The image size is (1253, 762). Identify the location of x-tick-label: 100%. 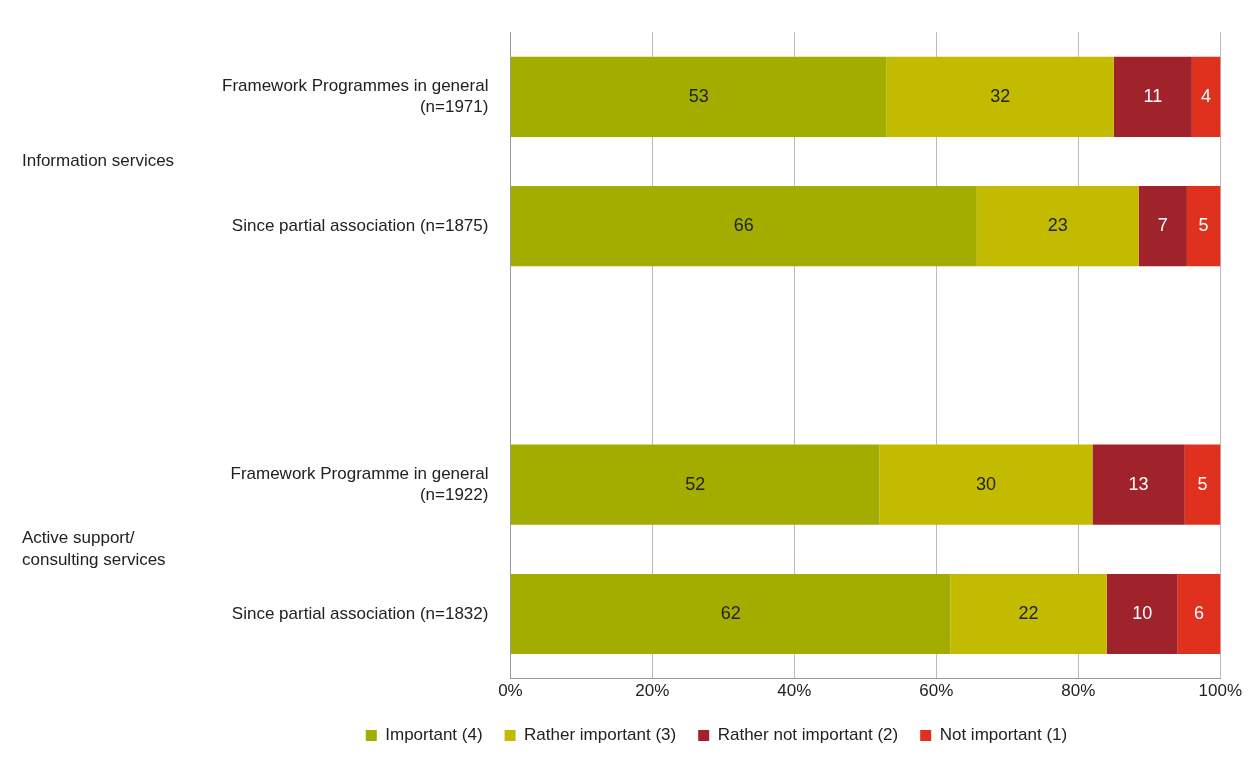
(1220, 691).